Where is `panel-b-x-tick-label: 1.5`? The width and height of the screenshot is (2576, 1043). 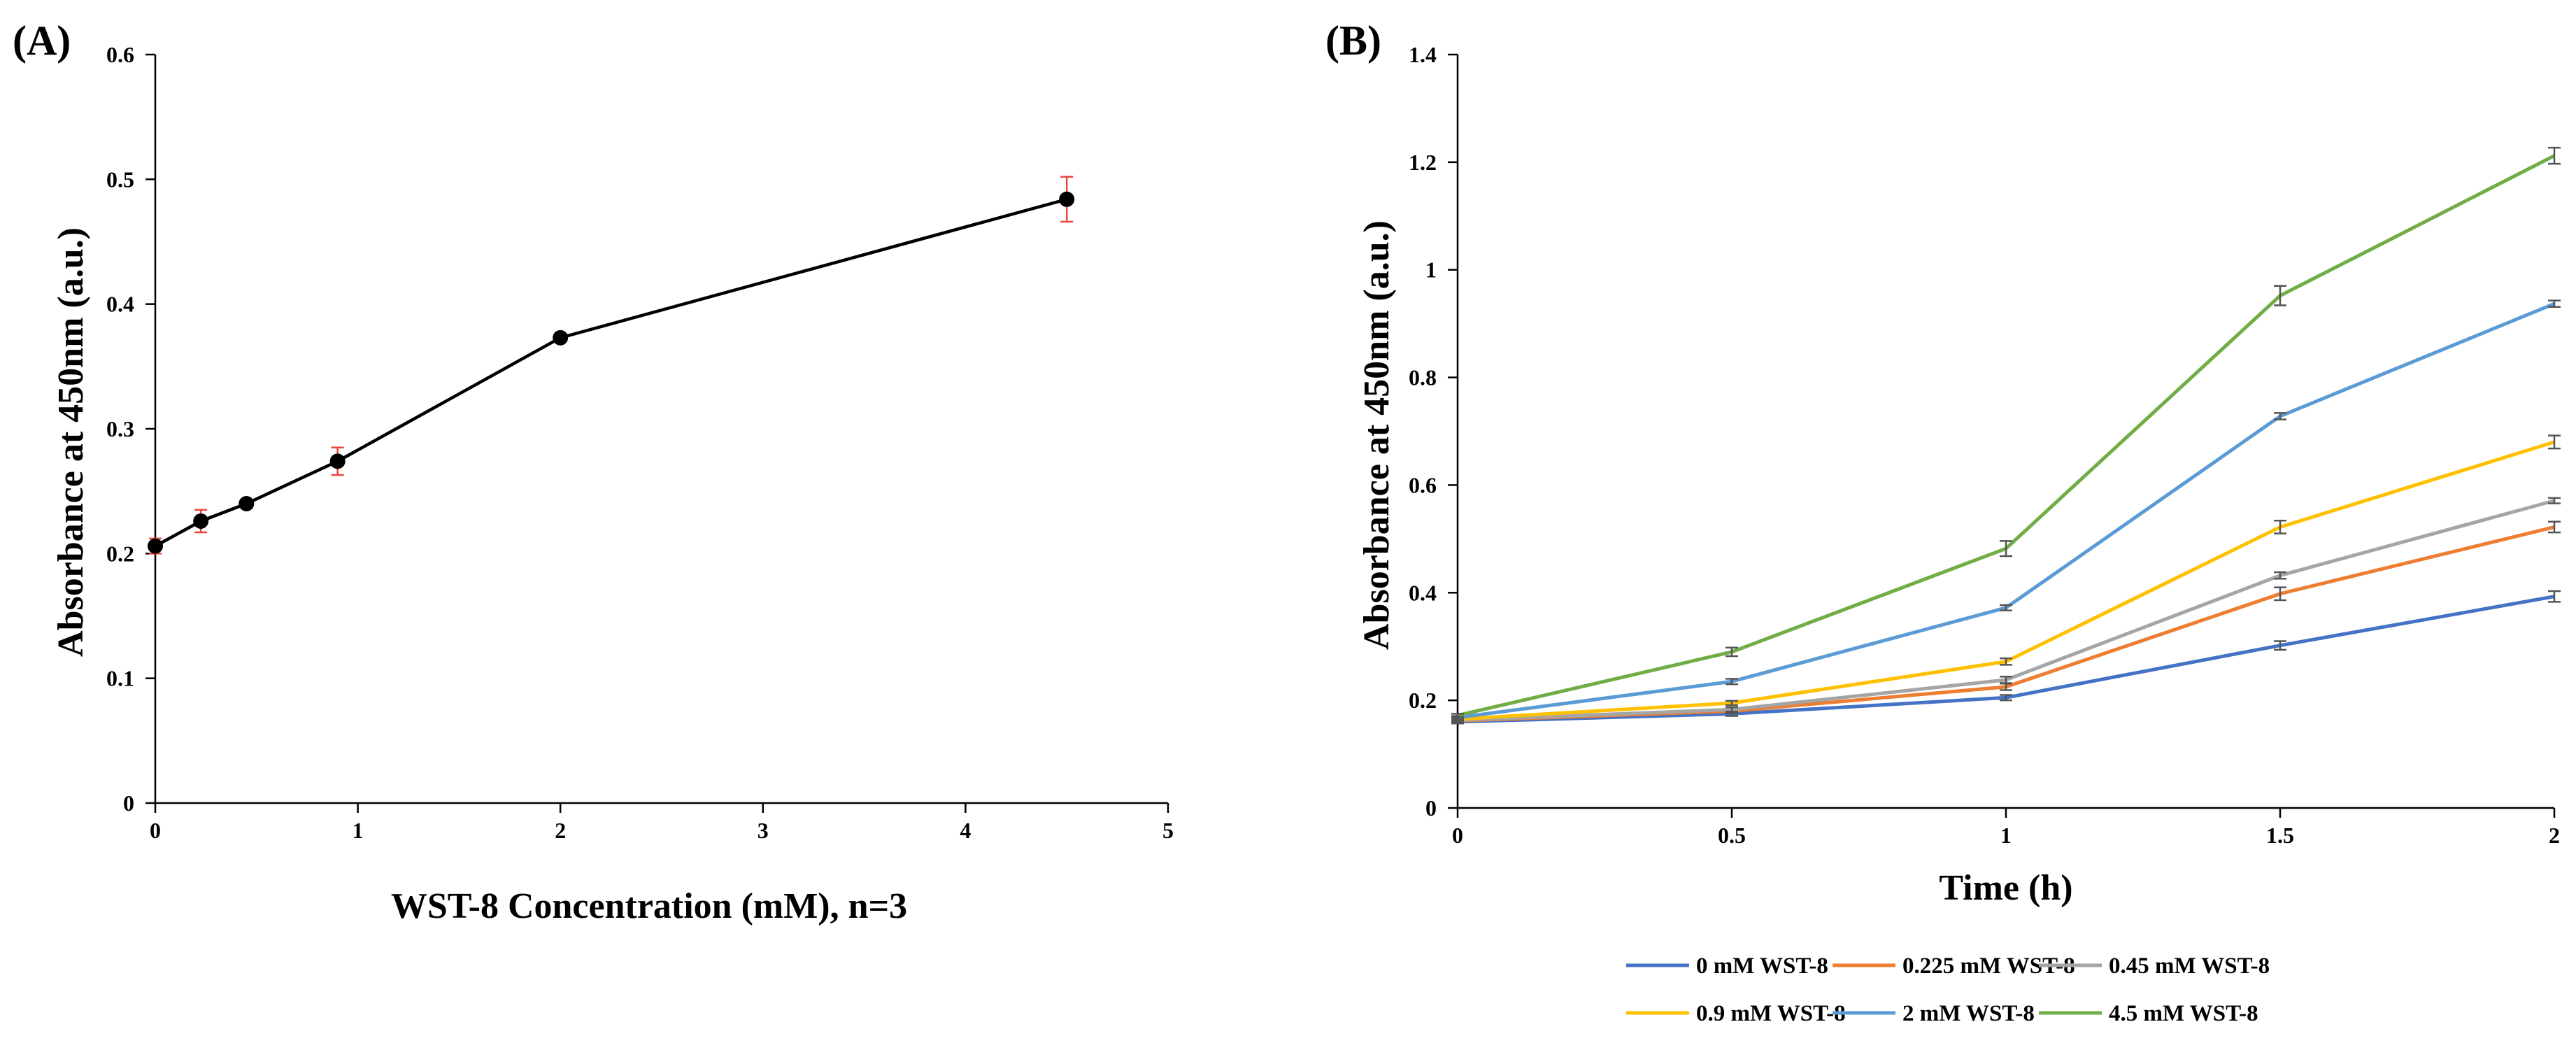
panel-b-x-tick-label: 1.5 is located at coordinates (2280, 836).